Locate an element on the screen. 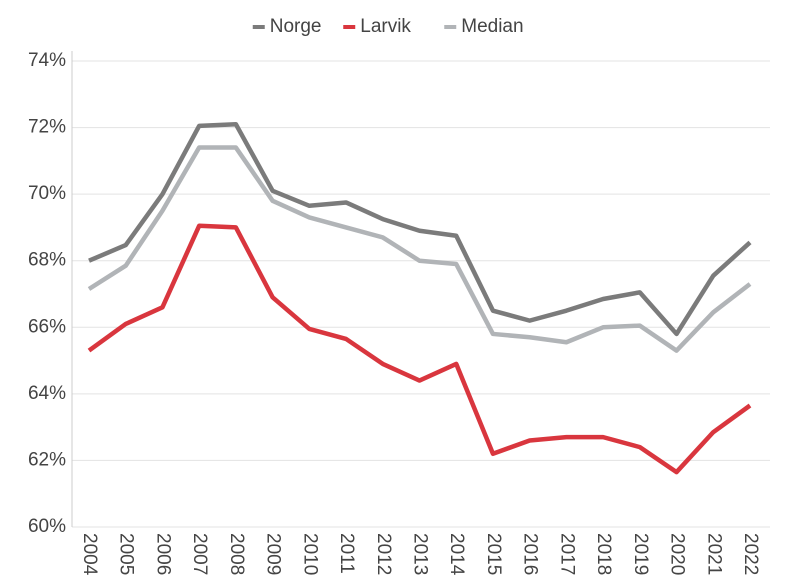  y-tick-label: 66% is located at coordinates (47, 326).